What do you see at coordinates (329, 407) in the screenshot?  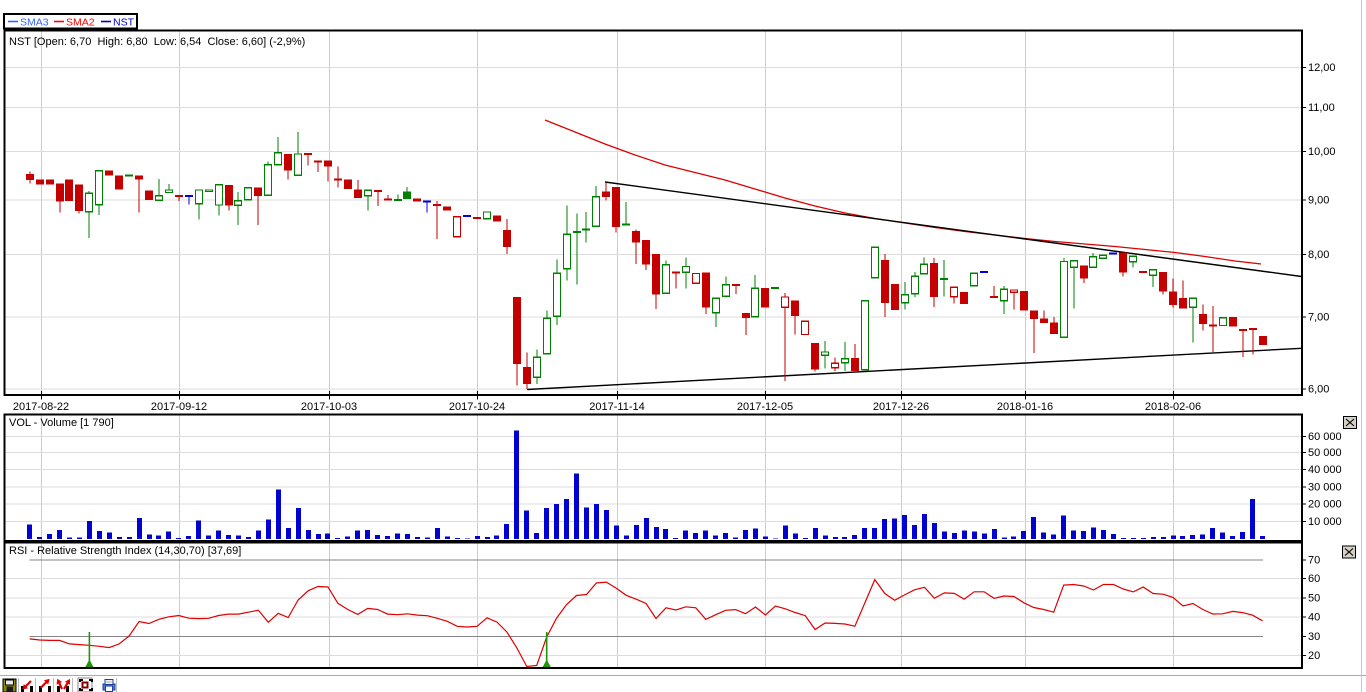 I see `svg-text: 2017-10-03` at bounding box center [329, 407].